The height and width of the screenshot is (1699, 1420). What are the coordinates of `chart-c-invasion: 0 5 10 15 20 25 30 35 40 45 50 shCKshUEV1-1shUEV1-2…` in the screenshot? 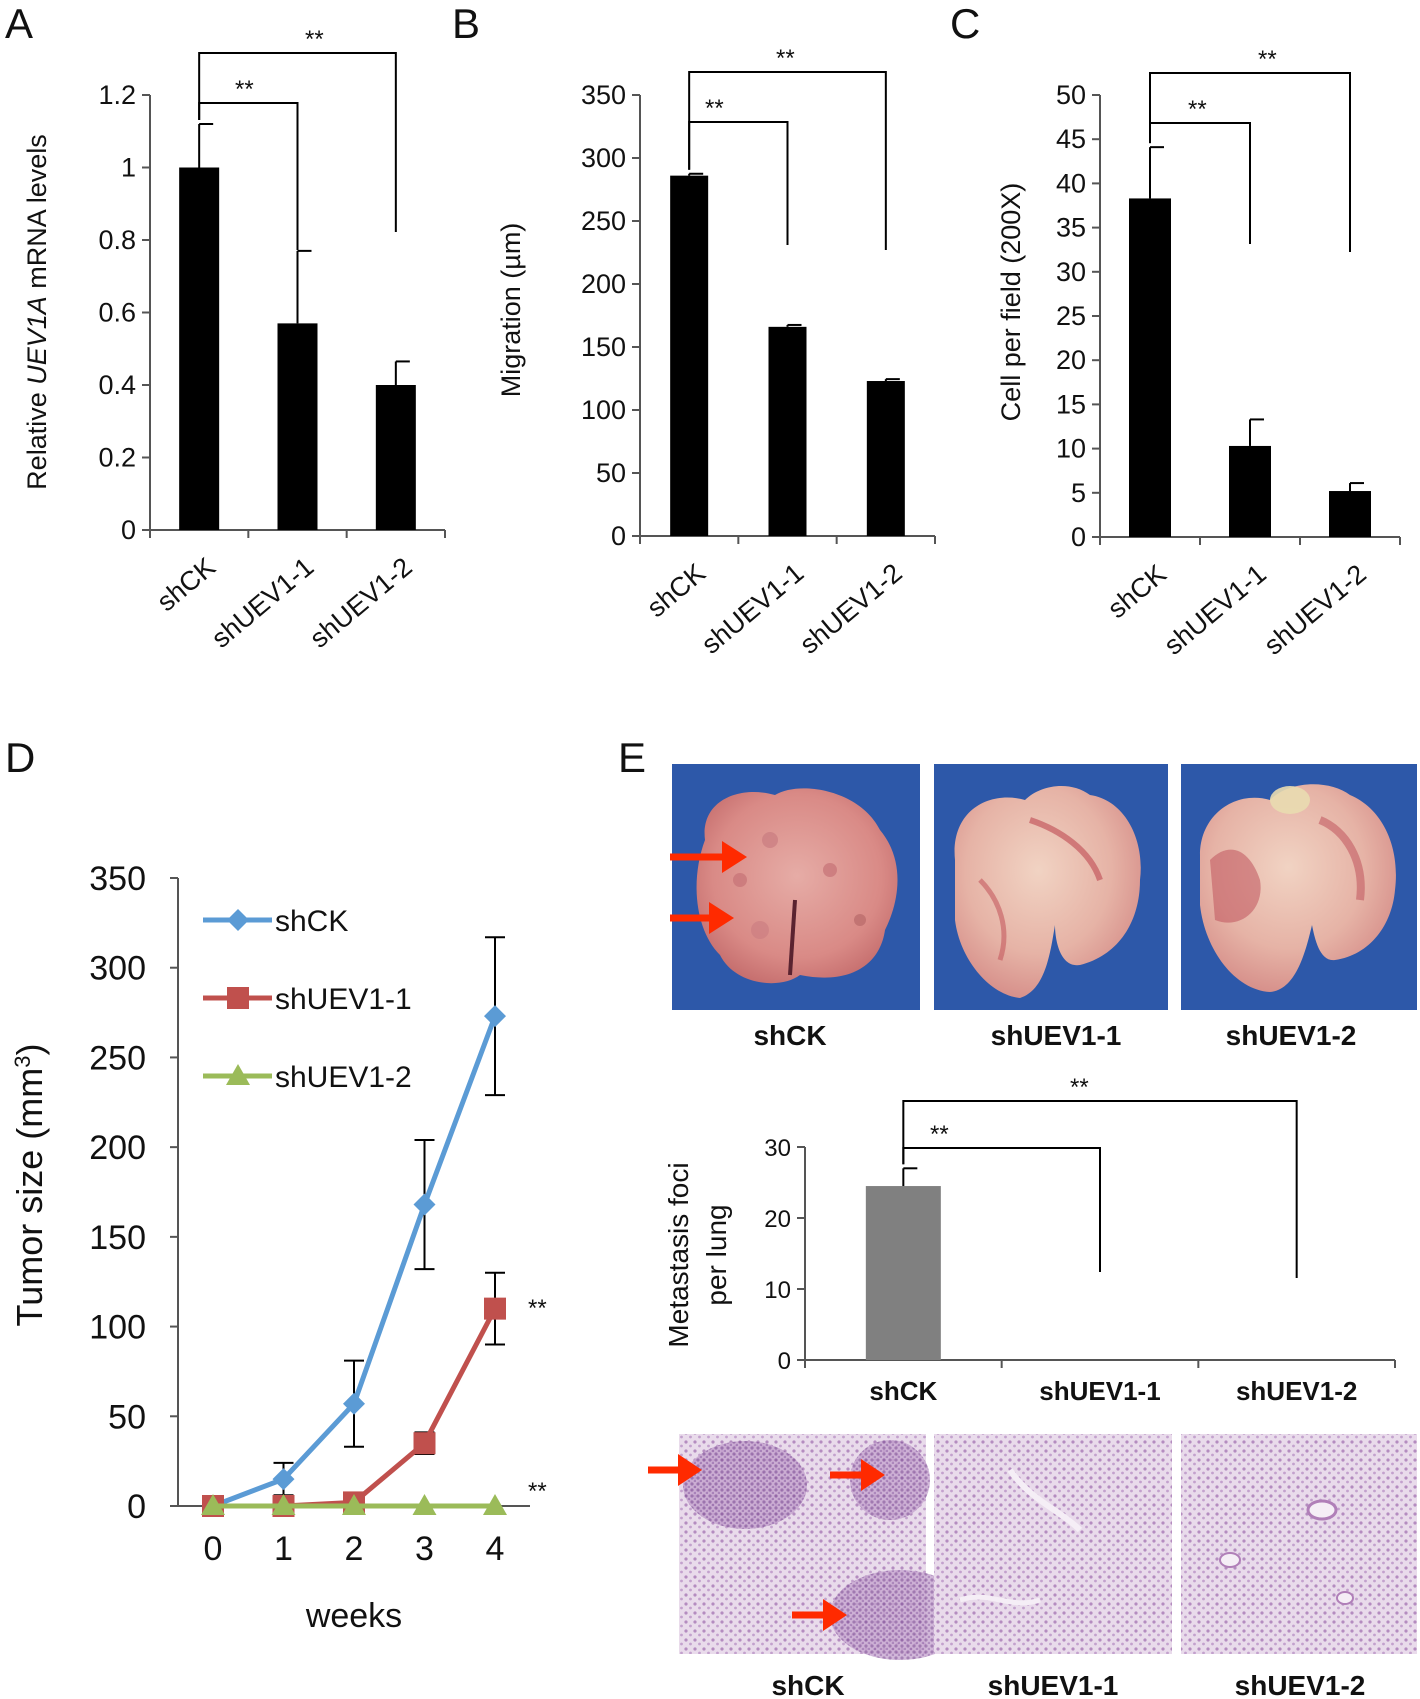 It's located at (1198, 353).